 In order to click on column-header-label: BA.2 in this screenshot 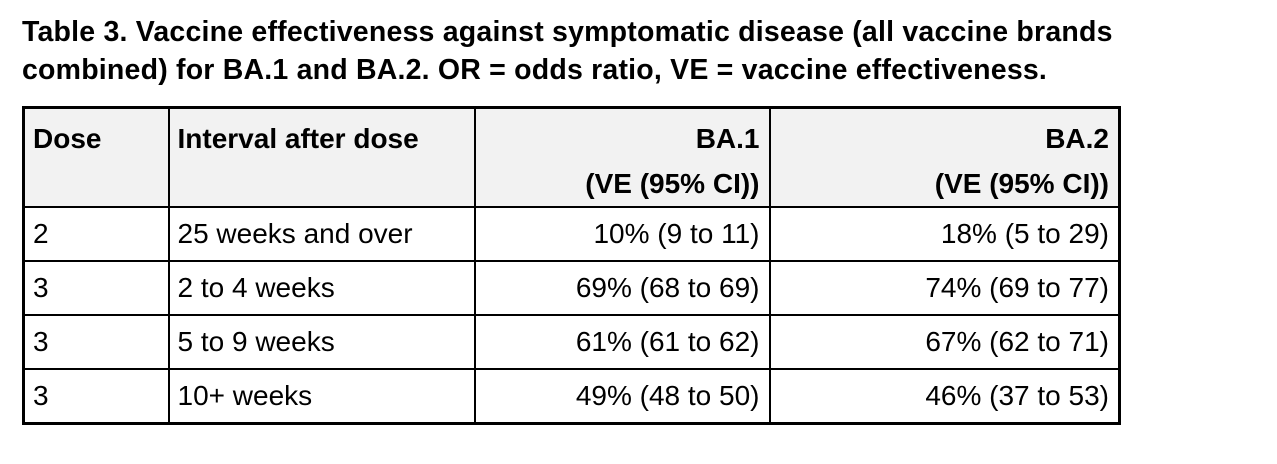, I will do `click(1077, 138)`.